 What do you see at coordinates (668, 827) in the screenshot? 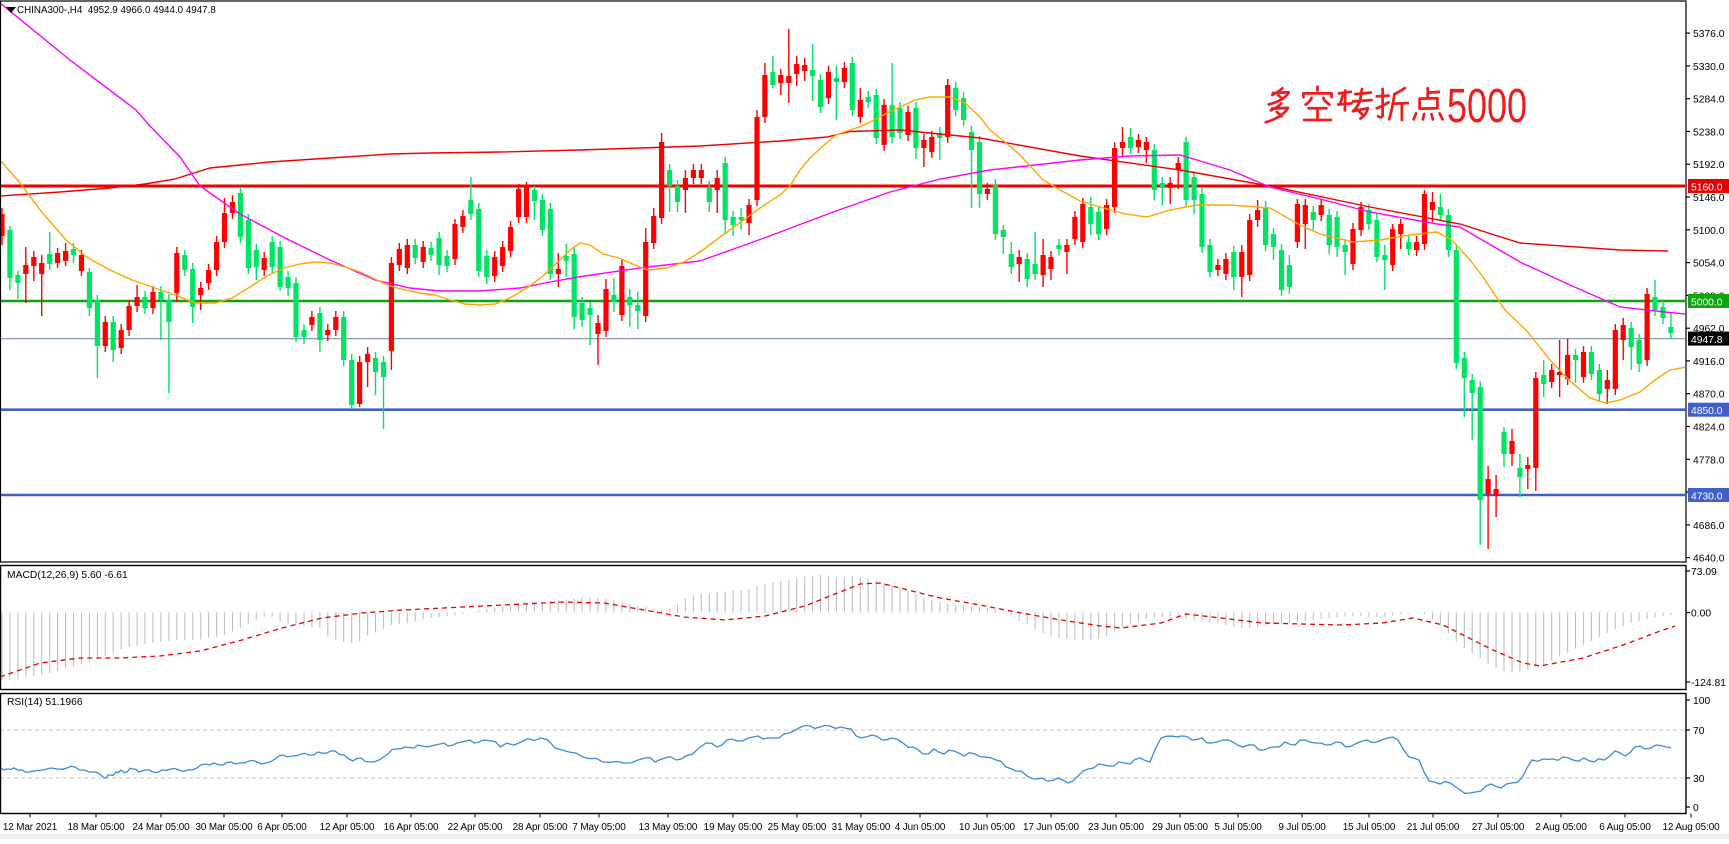
I see `svg-text: 13 May 05:00` at bounding box center [668, 827].